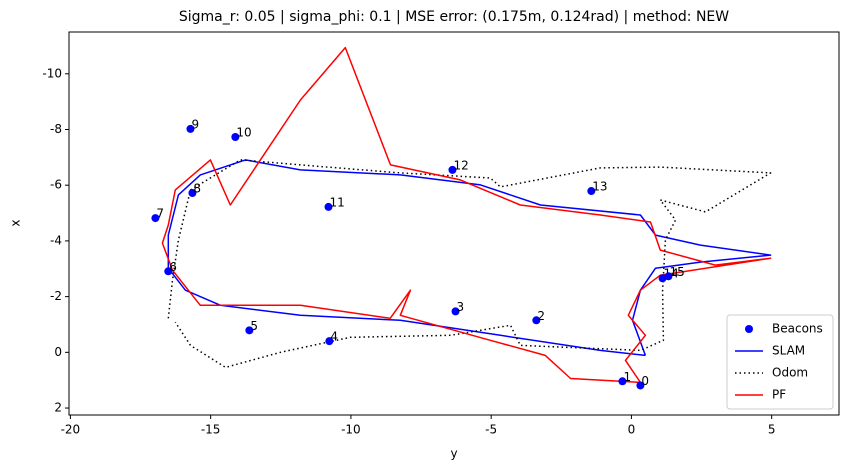 This screenshot has width=853, height=470. Describe the element at coordinates (797, 329) in the screenshot. I see `legend-label: Beacons` at that location.